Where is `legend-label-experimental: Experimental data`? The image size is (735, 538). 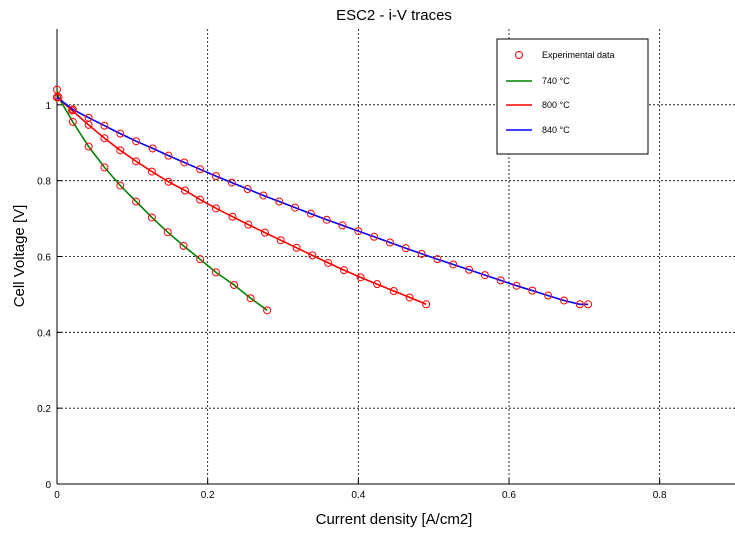
legend-label-experimental: Experimental data is located at coordinates (578, 55).